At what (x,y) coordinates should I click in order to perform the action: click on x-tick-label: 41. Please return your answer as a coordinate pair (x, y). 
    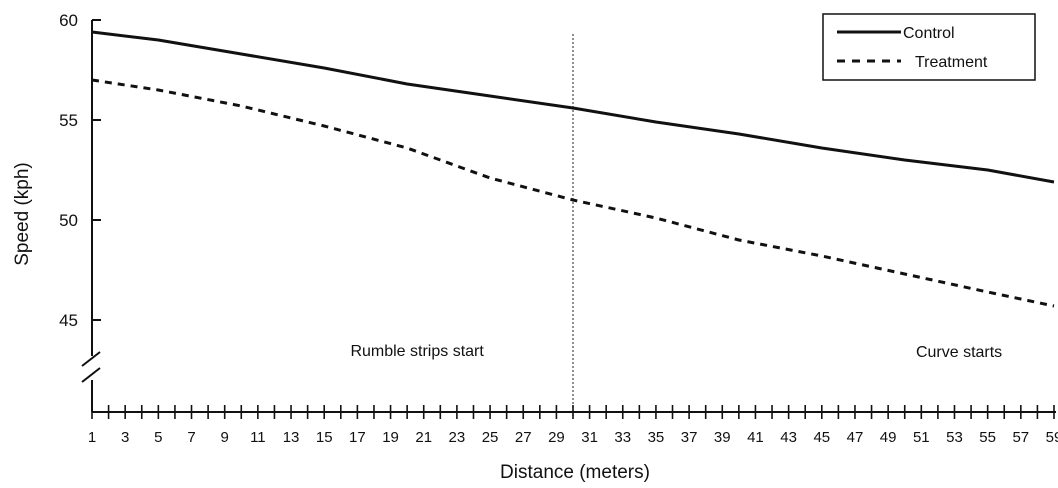
    Looking at the image, I should click on (755, 437).